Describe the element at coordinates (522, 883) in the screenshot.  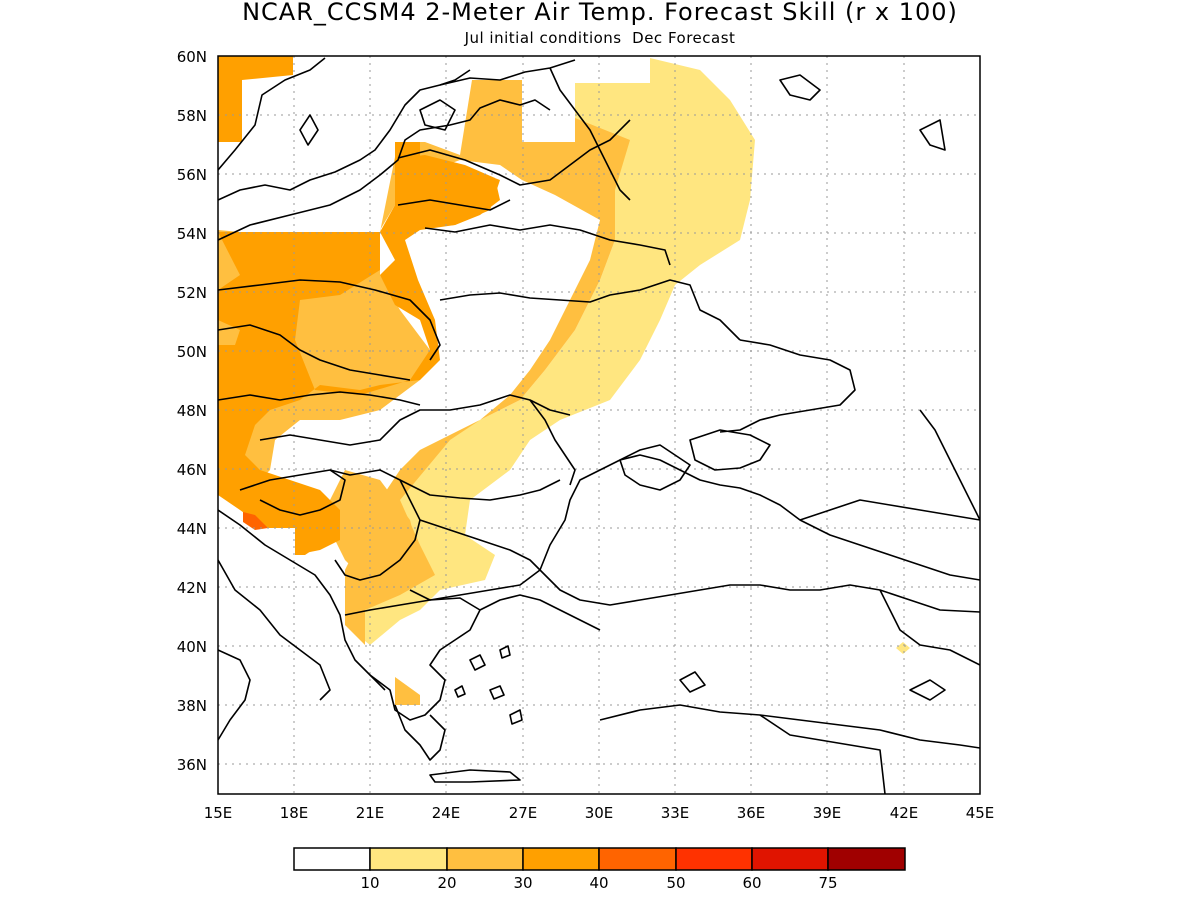
I see `colorbar-label: 30` at that location.